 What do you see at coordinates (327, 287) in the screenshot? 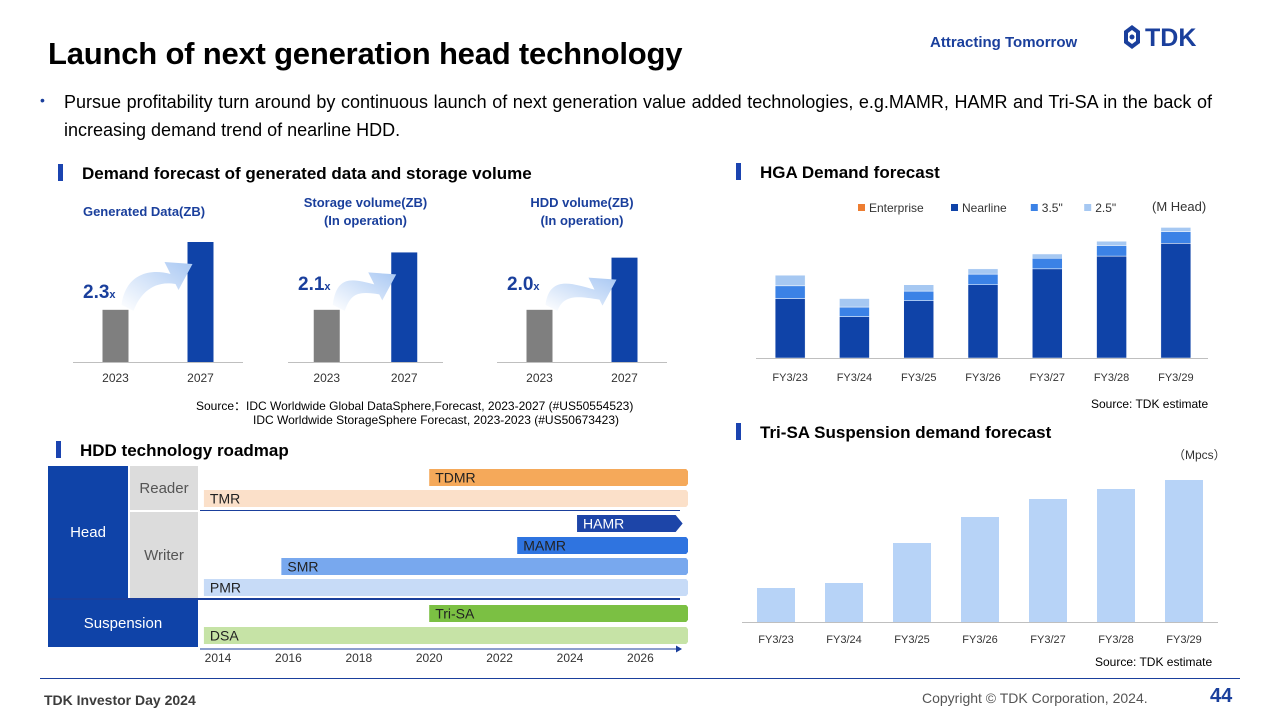
I see `multiplier-suffix: x` at bounding box center [327, 287].